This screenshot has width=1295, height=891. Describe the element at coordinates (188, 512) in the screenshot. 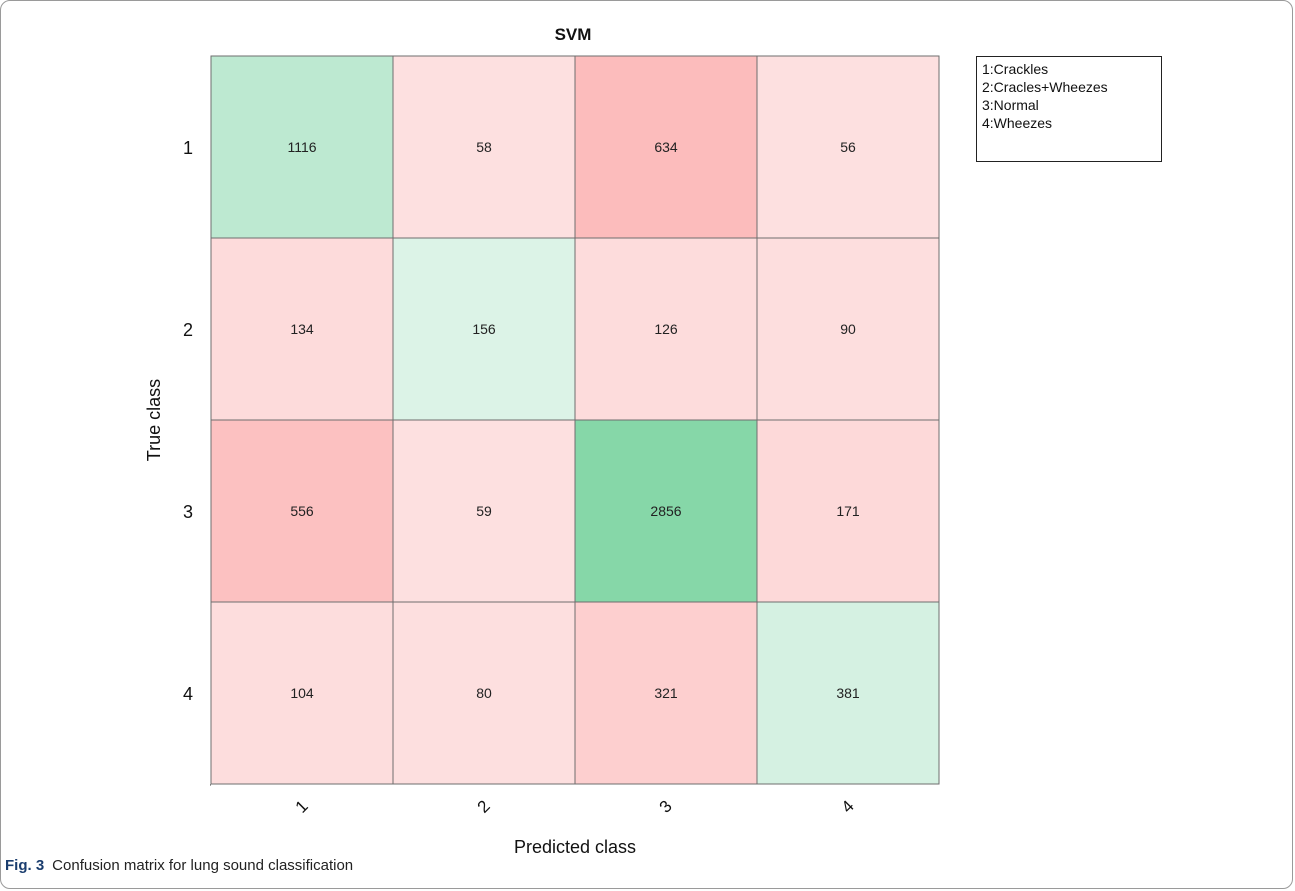

I see `y-tick-label: 3` at that location.